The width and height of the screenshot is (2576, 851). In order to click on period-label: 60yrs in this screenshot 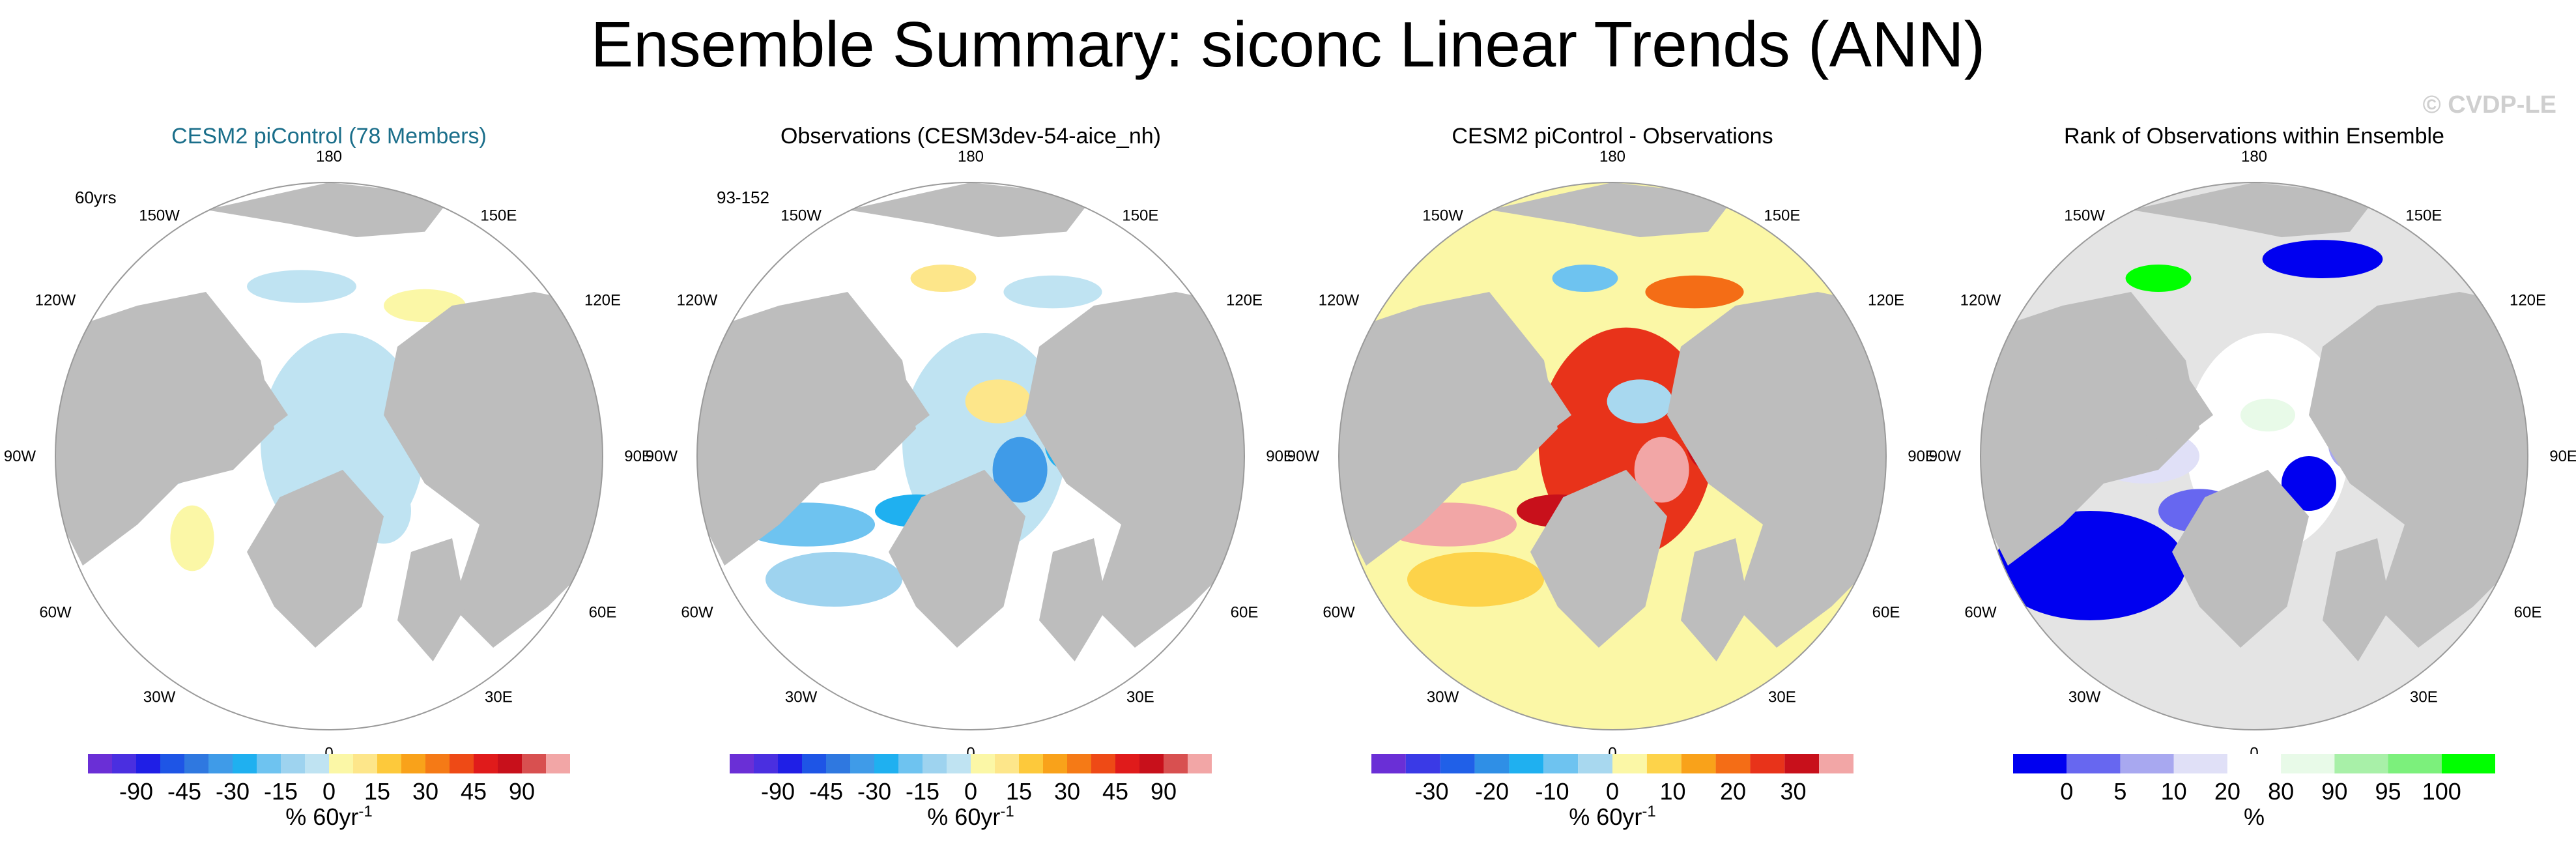, I will do `click(96, 197)`.